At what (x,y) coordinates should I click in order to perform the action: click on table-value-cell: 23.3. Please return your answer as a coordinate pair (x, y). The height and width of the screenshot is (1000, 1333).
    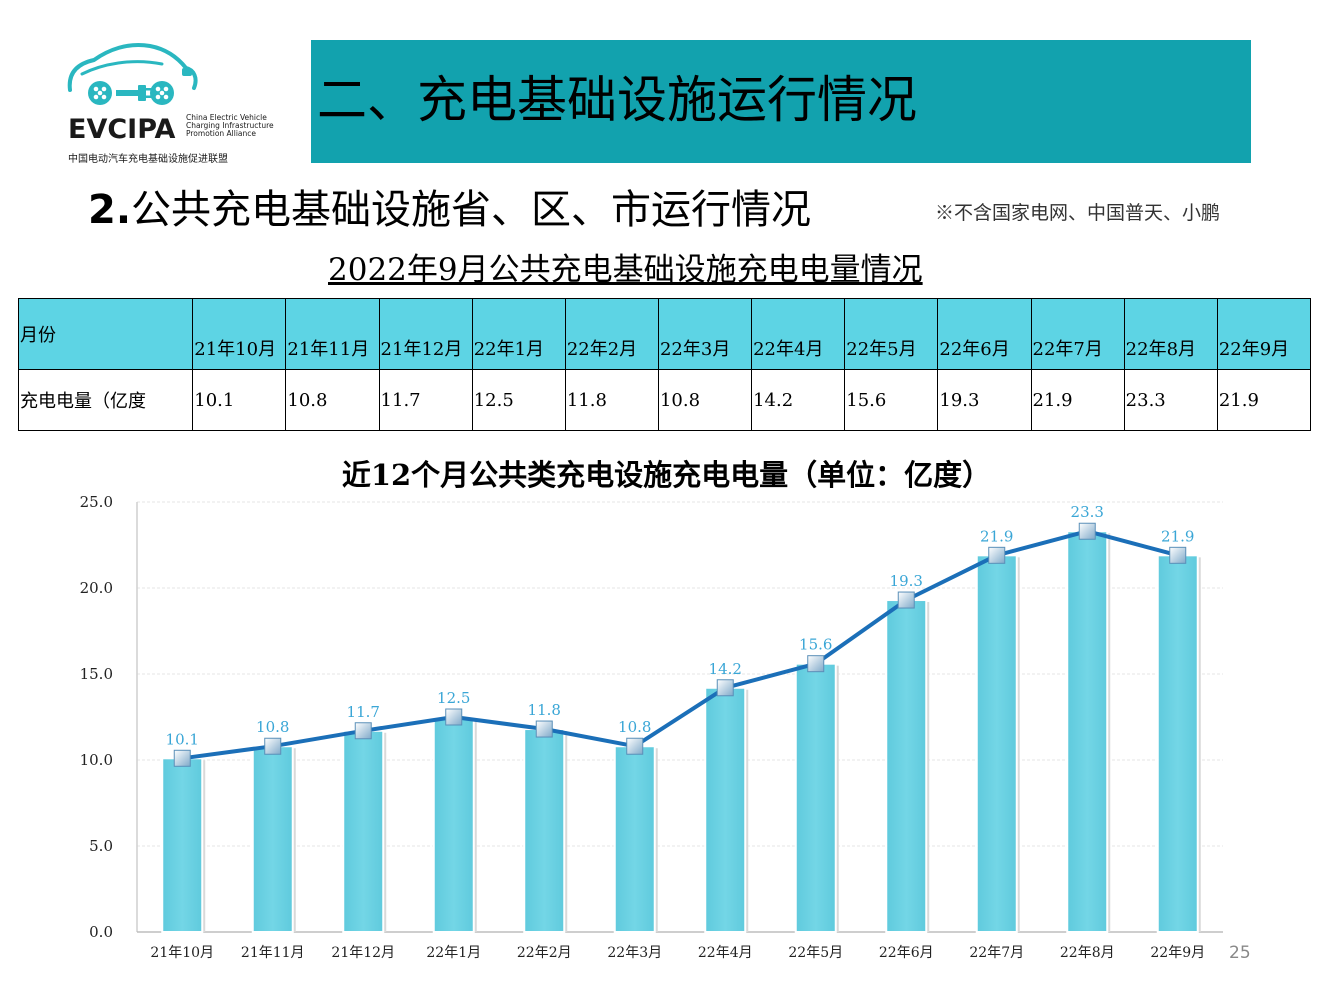
    Looking at the image, I should click on (1170, 400).